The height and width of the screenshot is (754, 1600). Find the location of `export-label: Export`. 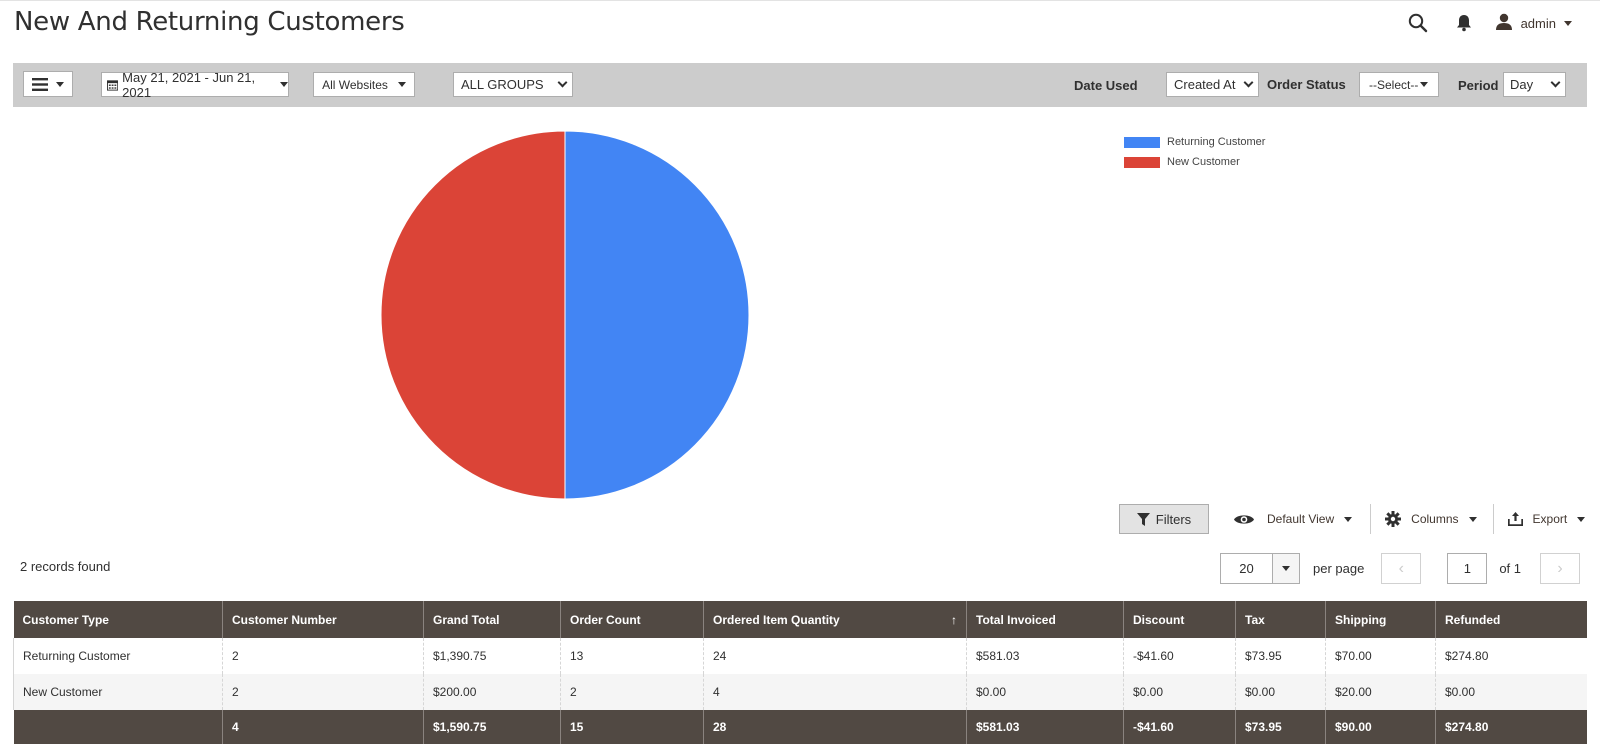

export-label: Export is located at coordinates (1550, 519).